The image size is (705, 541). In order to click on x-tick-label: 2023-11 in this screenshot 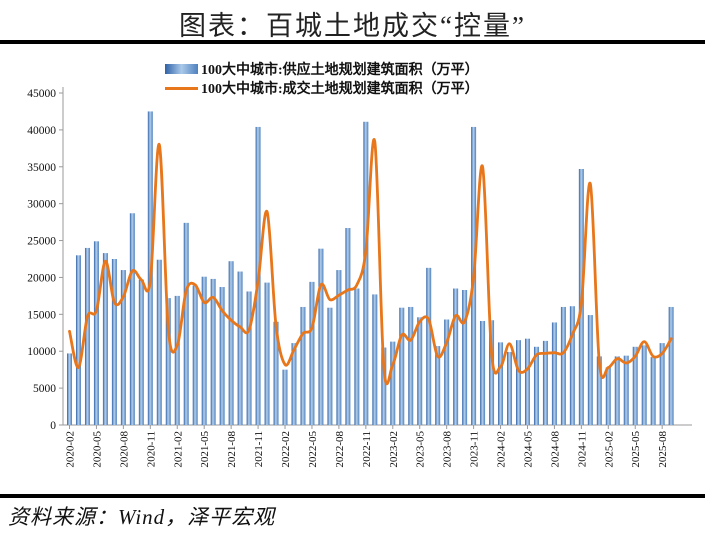, I will do `click(475, 449)`.